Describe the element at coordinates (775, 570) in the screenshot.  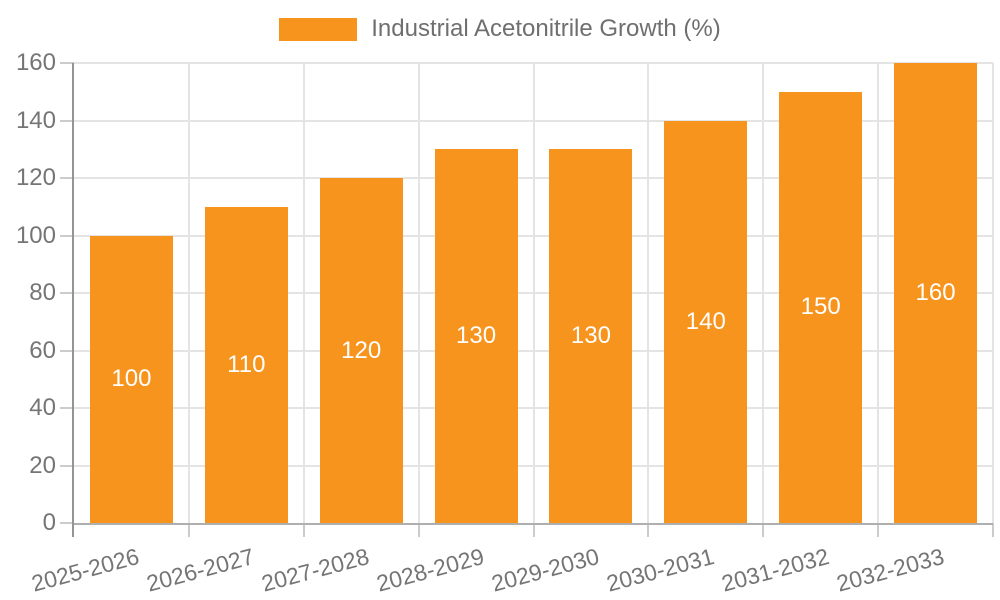
I see `x-tick-label: 2031-2032` at that location.